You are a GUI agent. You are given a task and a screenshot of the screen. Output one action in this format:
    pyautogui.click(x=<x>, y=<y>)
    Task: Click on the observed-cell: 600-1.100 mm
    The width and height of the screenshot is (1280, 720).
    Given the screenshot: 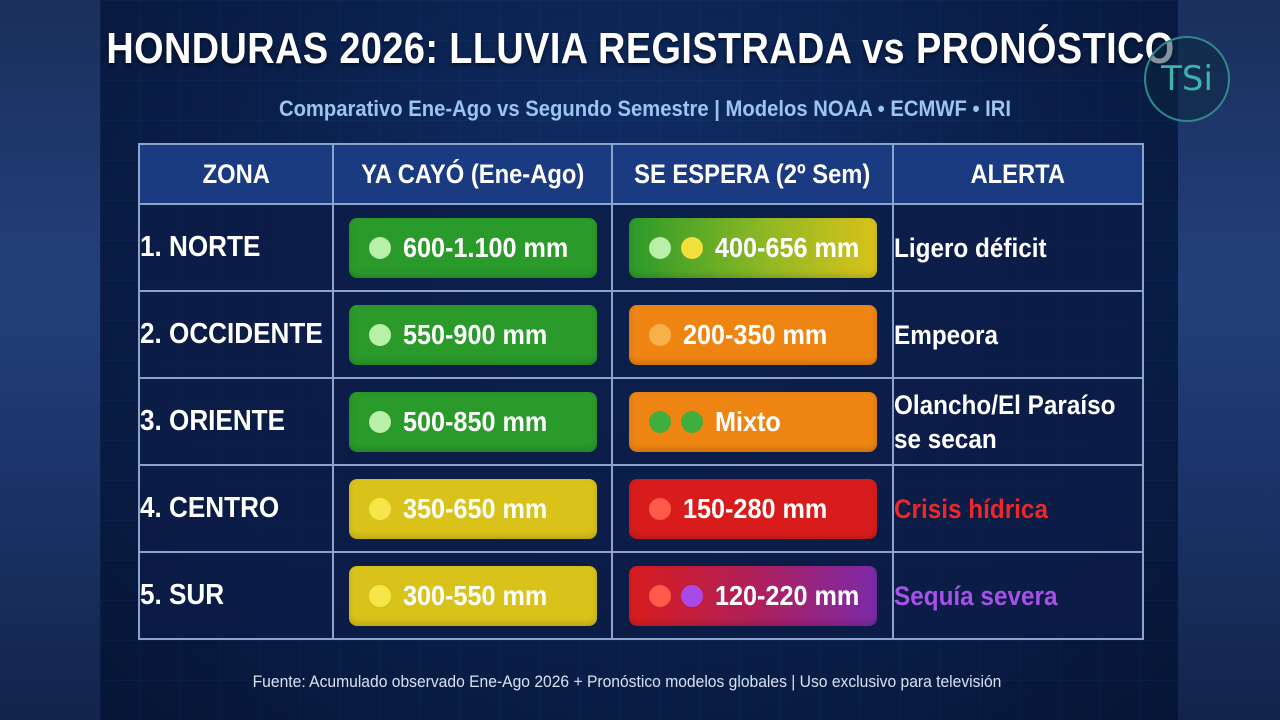 What is the action you would take?
    pyautogui.click(x=472, y=247)
    